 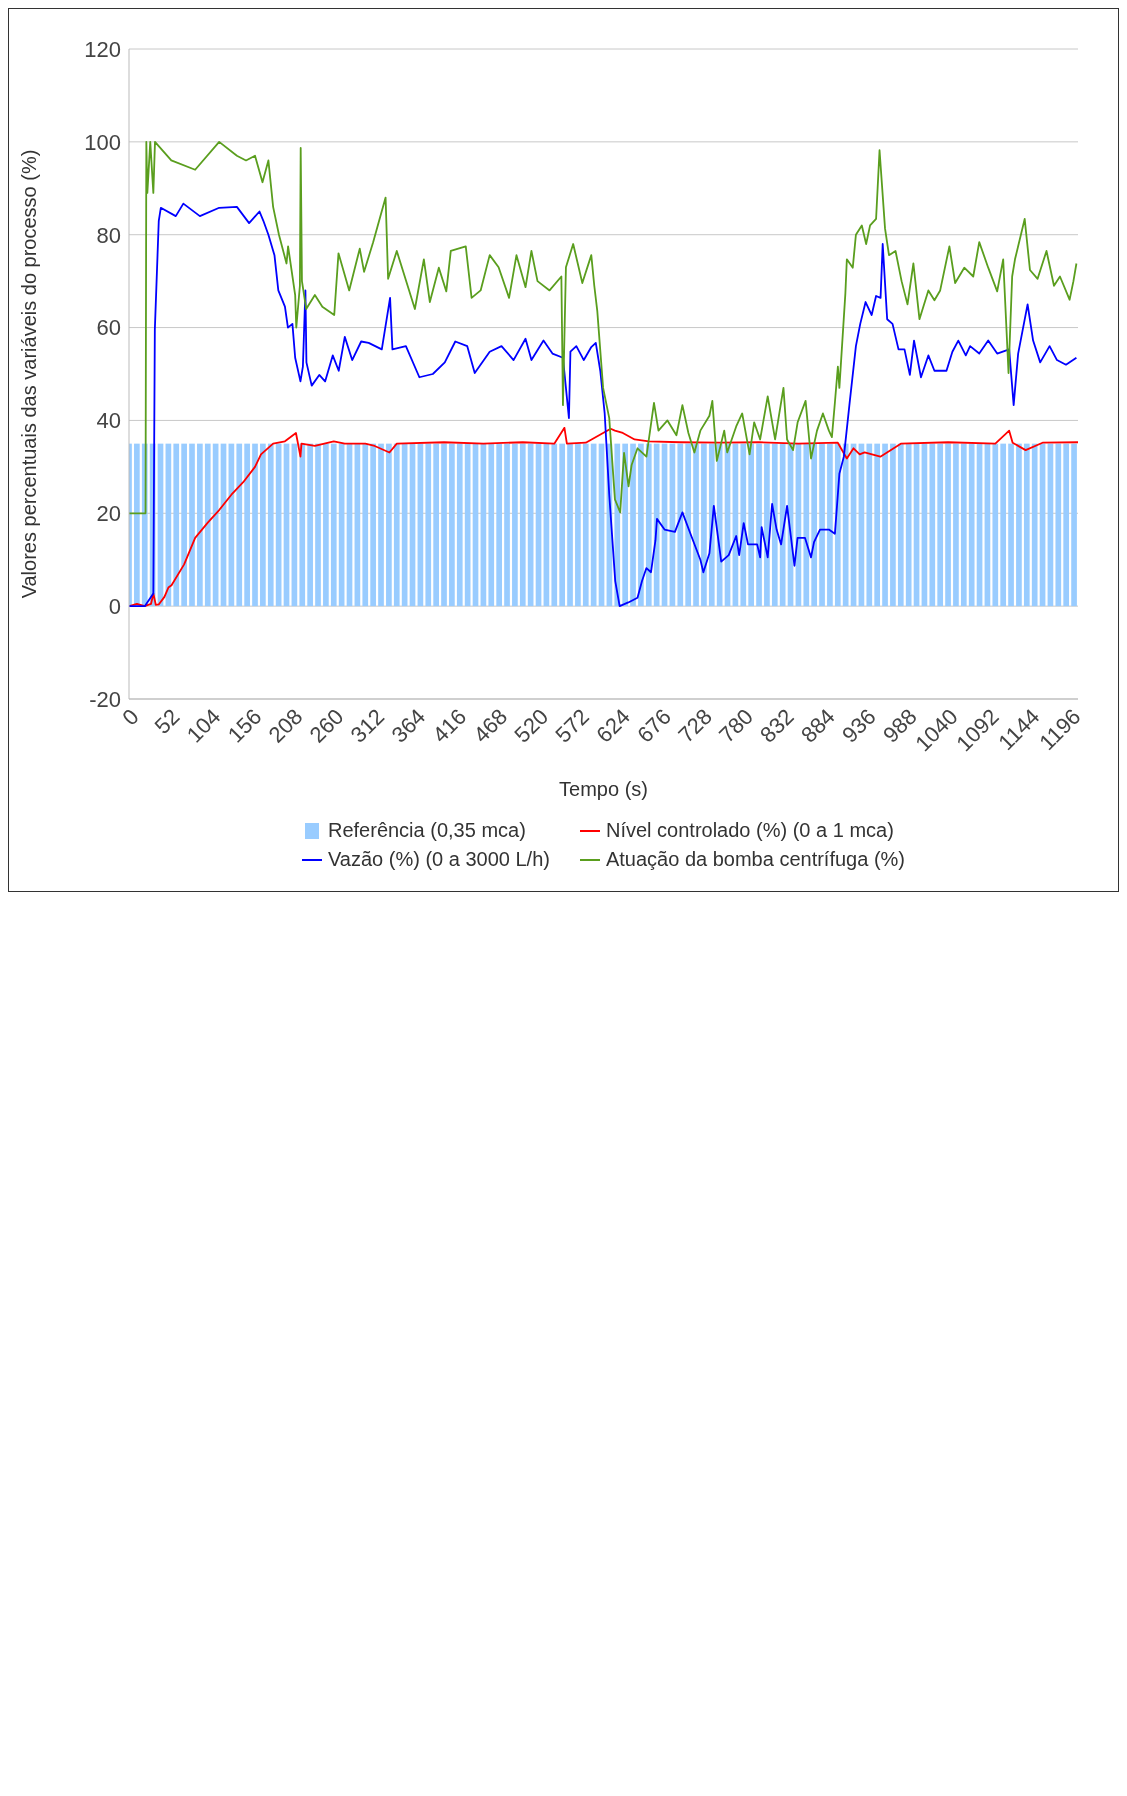 What do you see at coordinates (818, 725) in the screenshot?
I see `x-tick-label: 884` at bounding box center [818, 725].